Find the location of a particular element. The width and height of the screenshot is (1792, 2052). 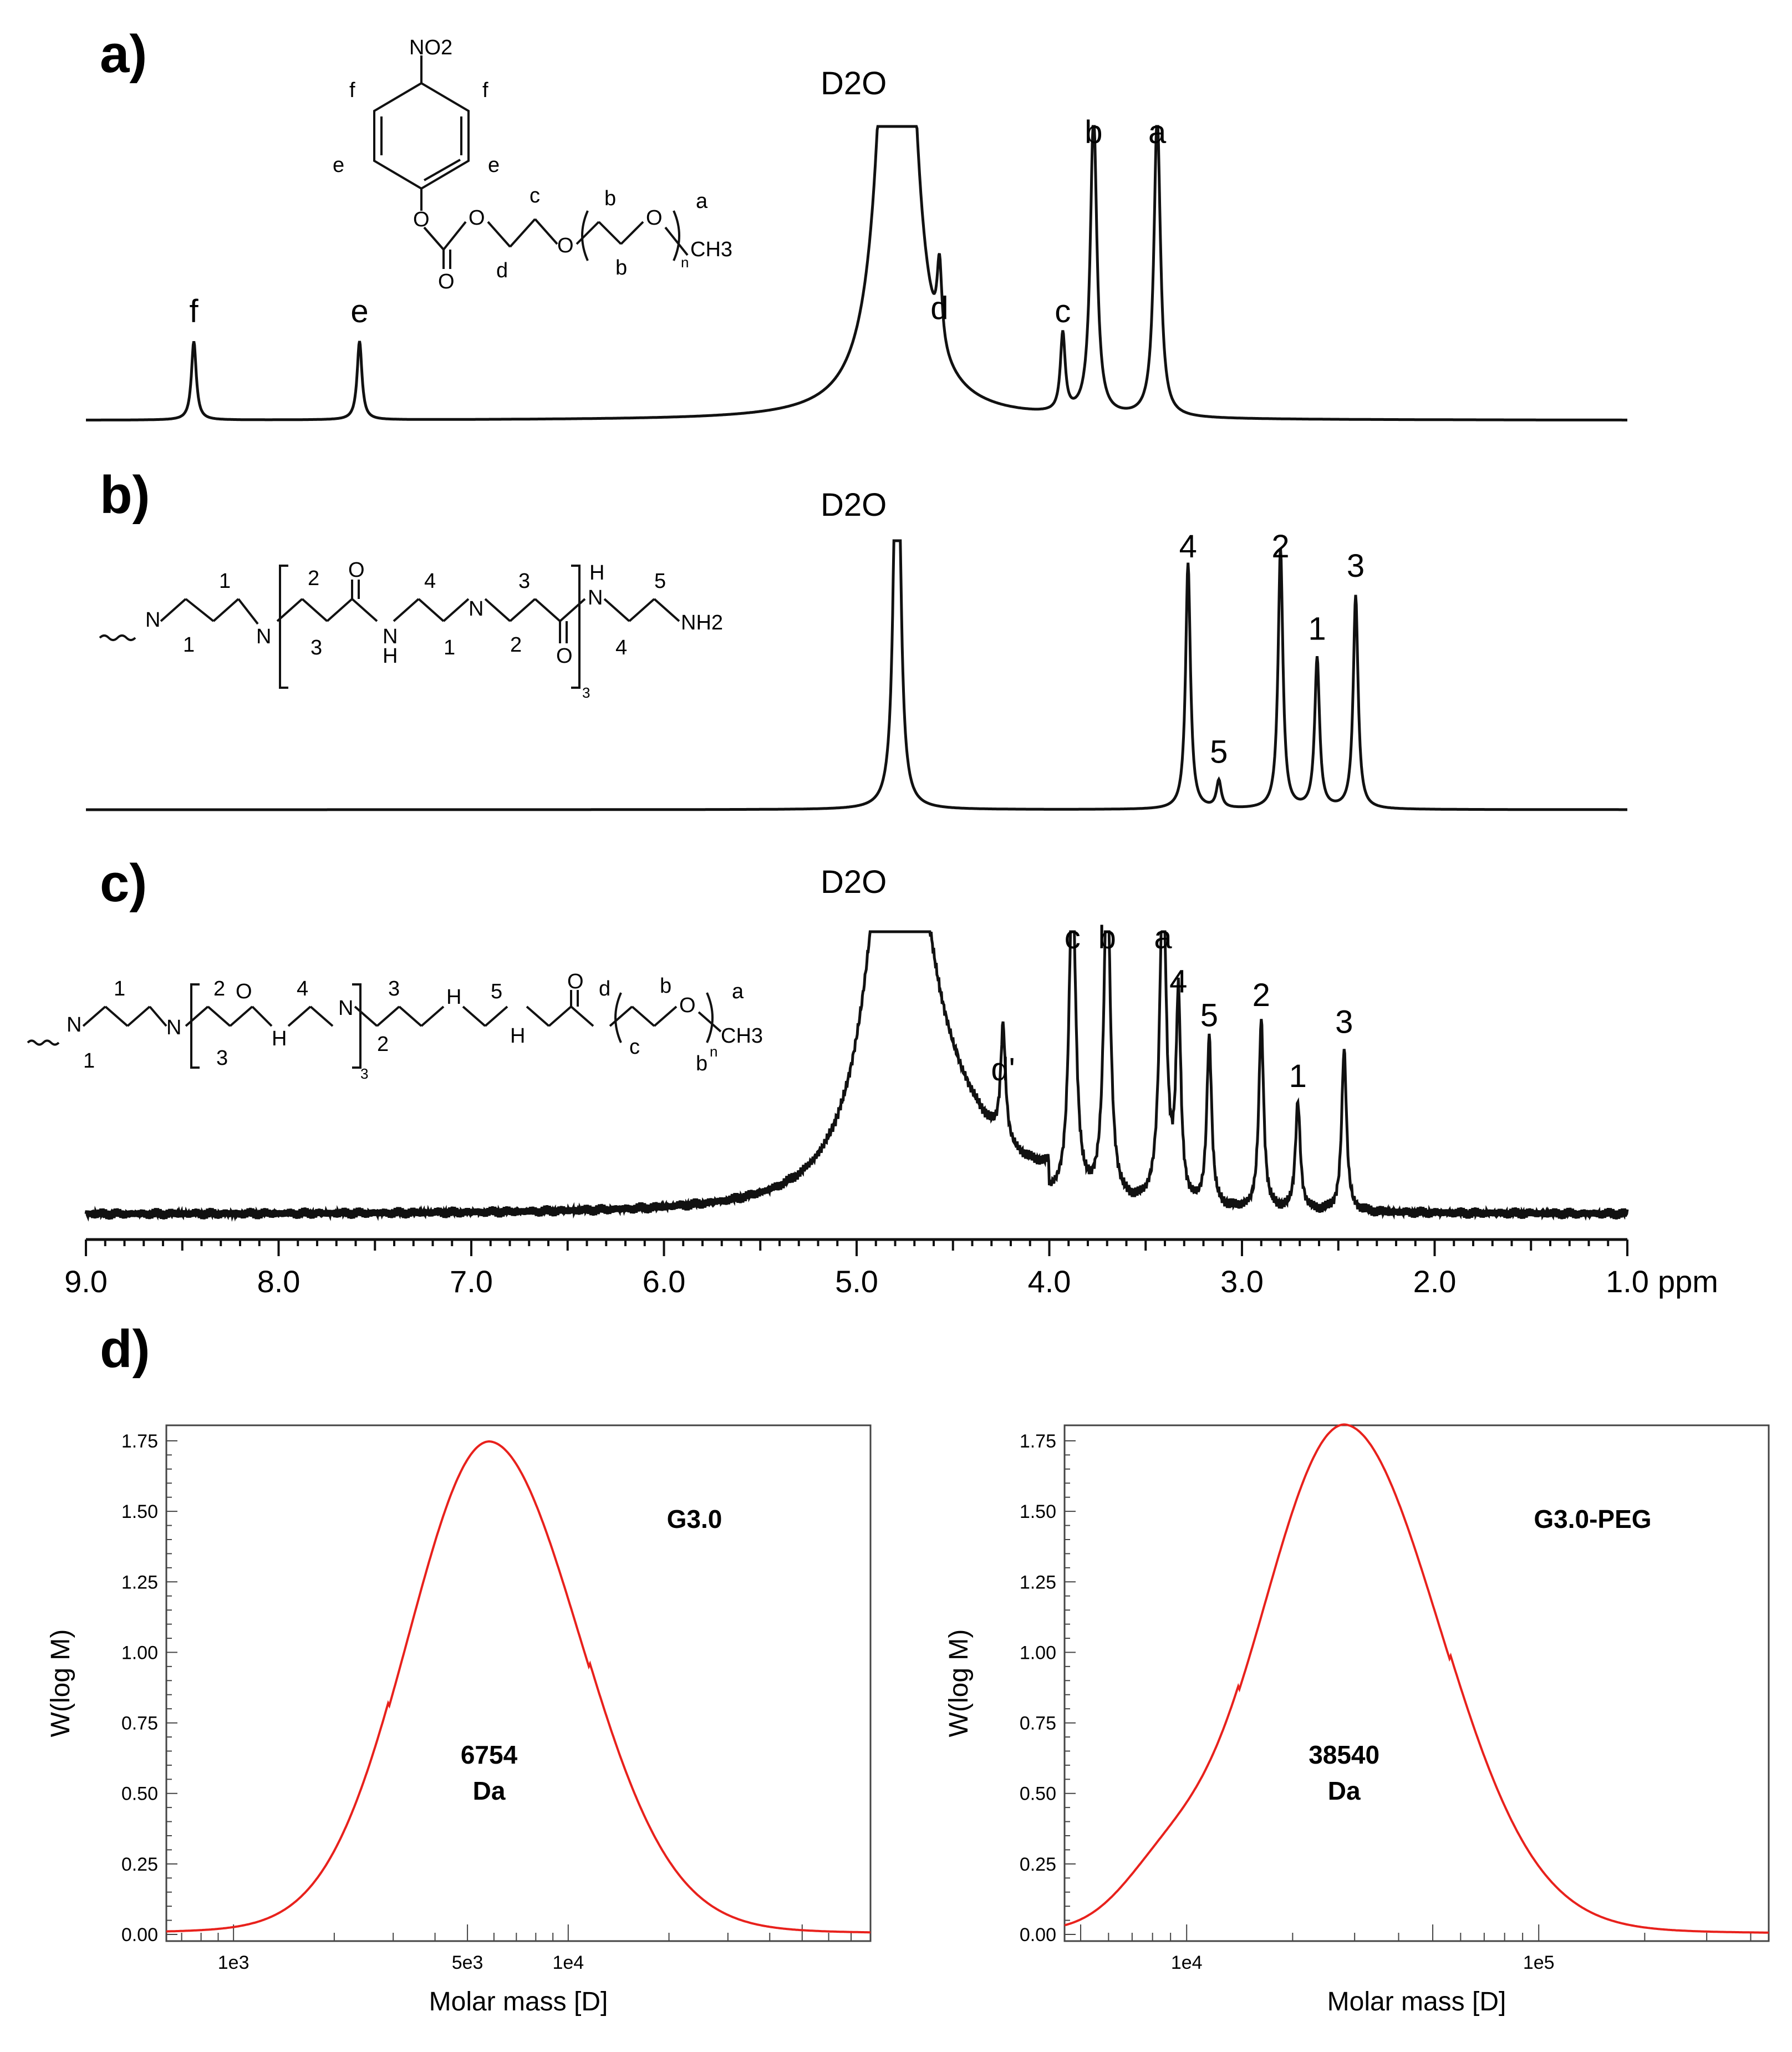

structure-c is located at coordinates (375, 1026).